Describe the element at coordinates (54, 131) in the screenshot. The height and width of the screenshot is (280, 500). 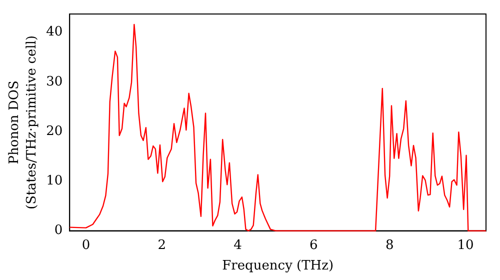
I see `y-tick-label: 20` at that location.